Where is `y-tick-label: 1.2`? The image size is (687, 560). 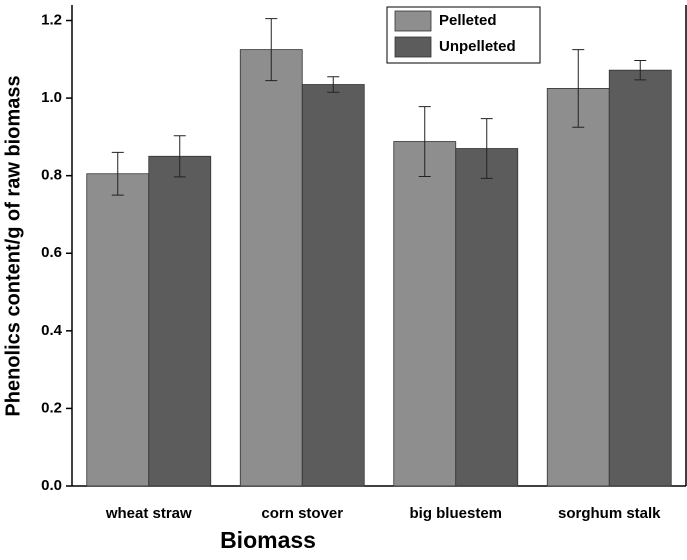
y-tick-label: 1.2 is located at coordinates (51, 19).